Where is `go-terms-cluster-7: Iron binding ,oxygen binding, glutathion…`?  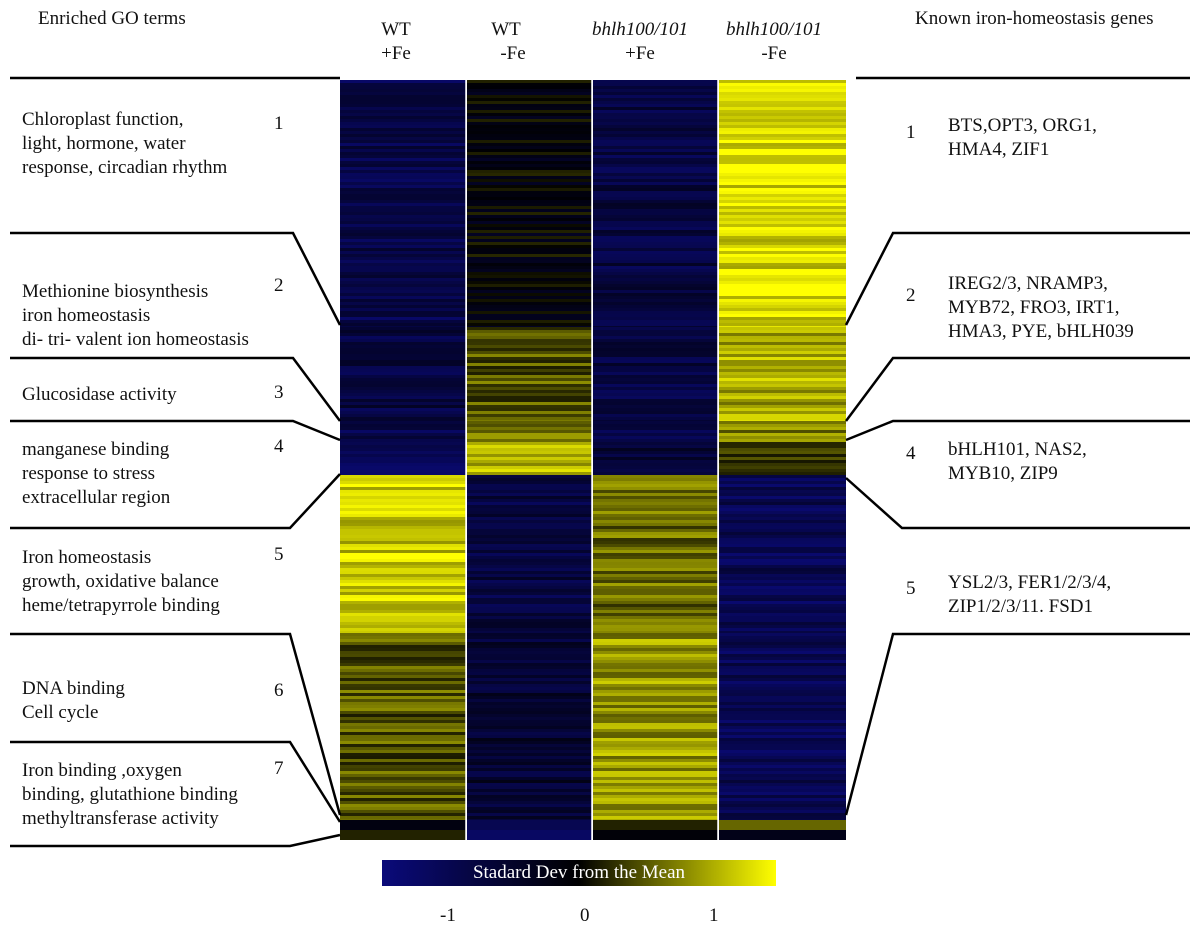
go-terms-cluster-7: Iron binding ,oxygen binding, glutathion… is located at coordinates (130, 795).